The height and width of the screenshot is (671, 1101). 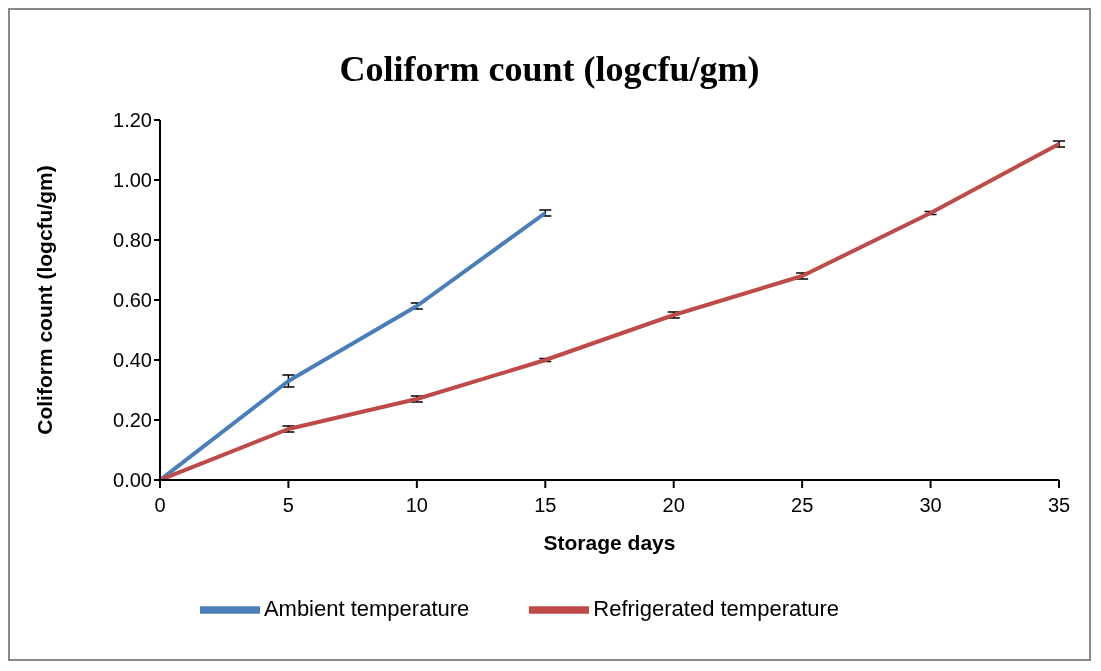 I want to click on y-tick-label: 0.20, so click(x=132, y=420).